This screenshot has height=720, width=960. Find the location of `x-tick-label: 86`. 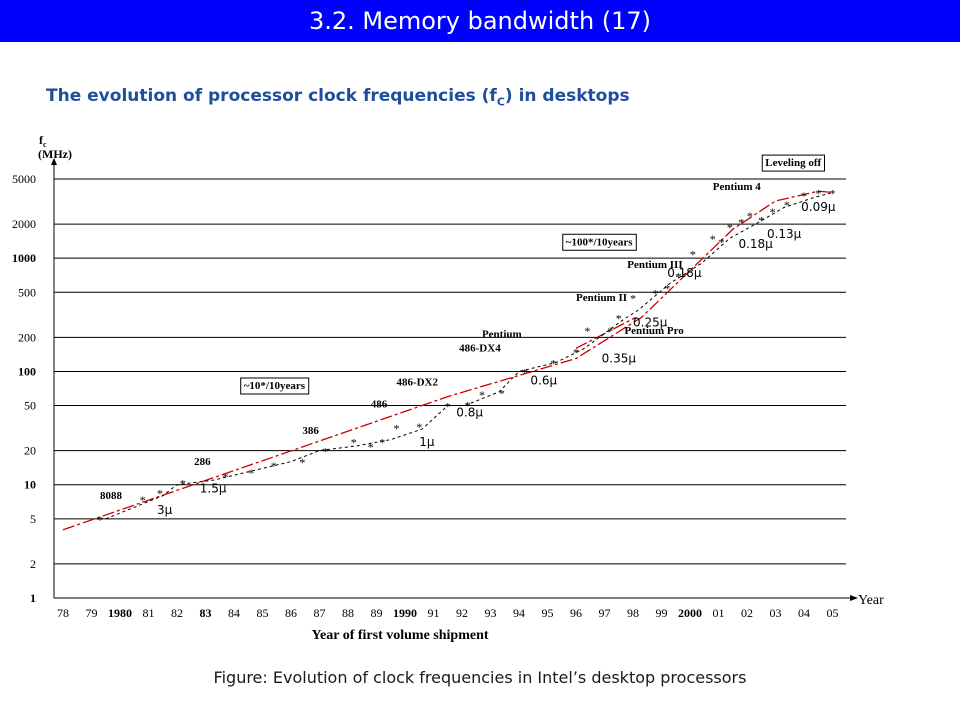

x-tick-label: 86 is located at coordinates (291, 613).